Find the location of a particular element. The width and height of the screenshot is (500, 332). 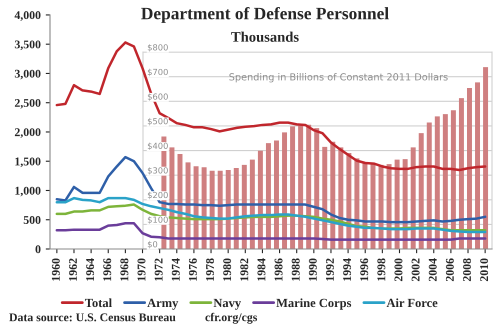

y-tick-label: 4,000 is located at coordinates (27, 16).